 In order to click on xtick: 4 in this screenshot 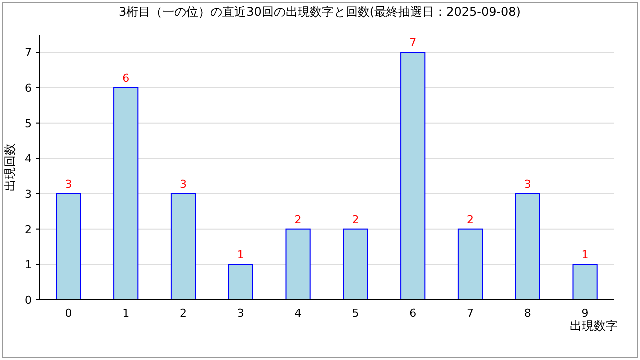, I will do `click(298, 313)`.